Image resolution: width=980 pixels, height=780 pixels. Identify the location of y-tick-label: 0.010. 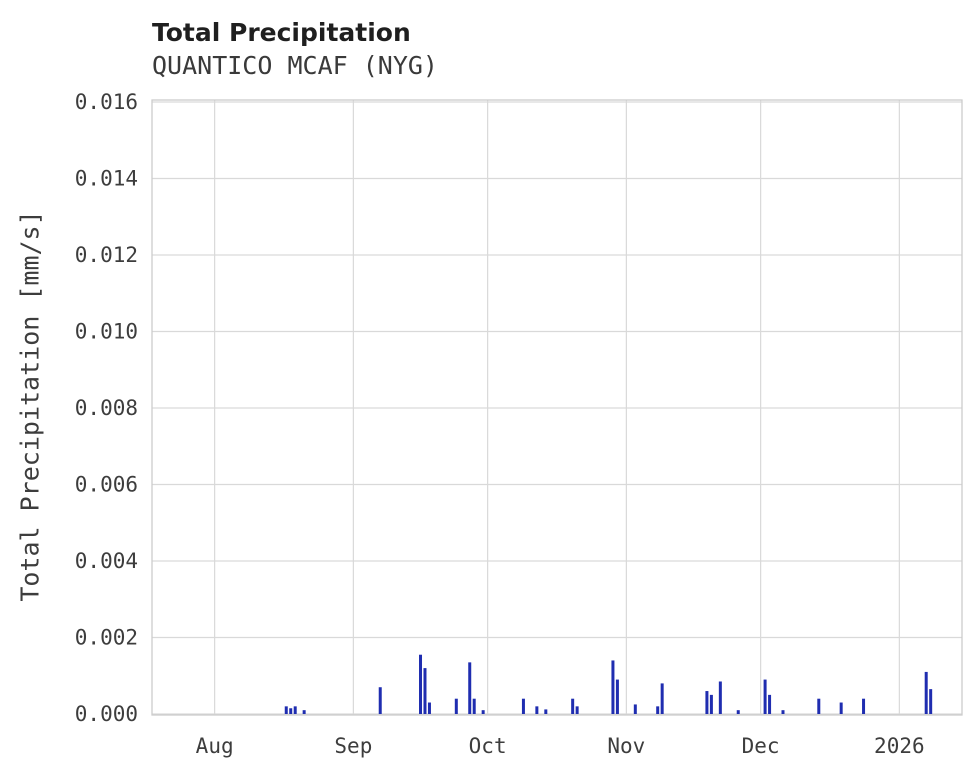
(106, 332).